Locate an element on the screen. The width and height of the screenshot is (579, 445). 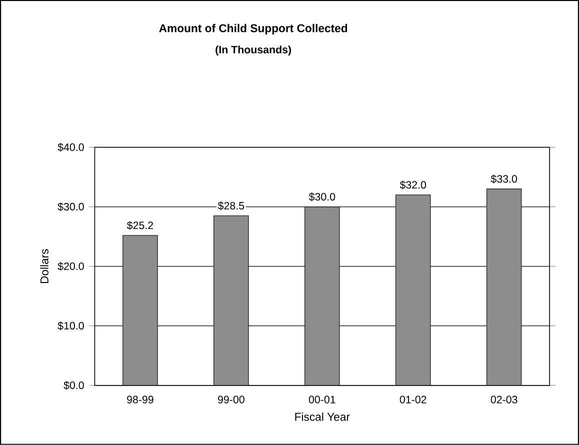
y-tick-label: $40.0 is located at coordinates (71, 147).